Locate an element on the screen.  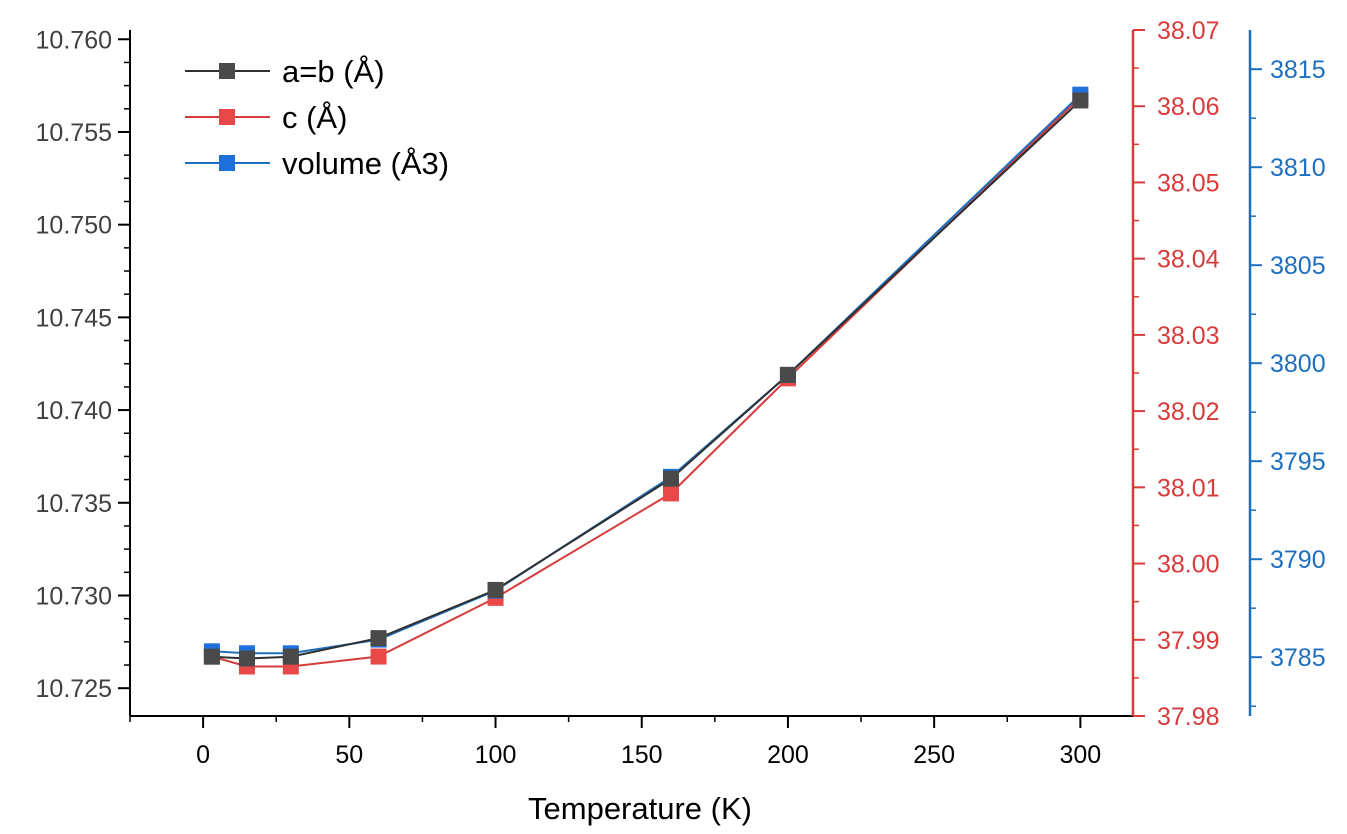
legend-label: a=b (Å) is located at coordinates (333, 71).